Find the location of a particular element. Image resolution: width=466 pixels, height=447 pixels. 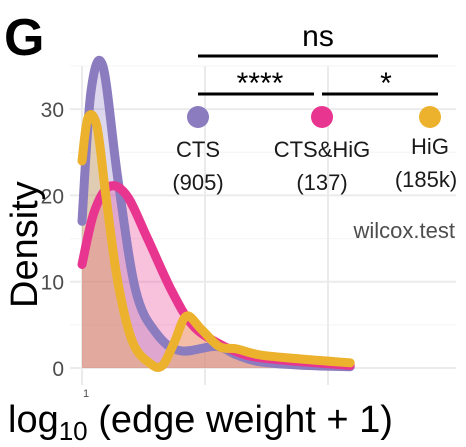

y-tick-label: 30 is located at coordinates (52, 110).